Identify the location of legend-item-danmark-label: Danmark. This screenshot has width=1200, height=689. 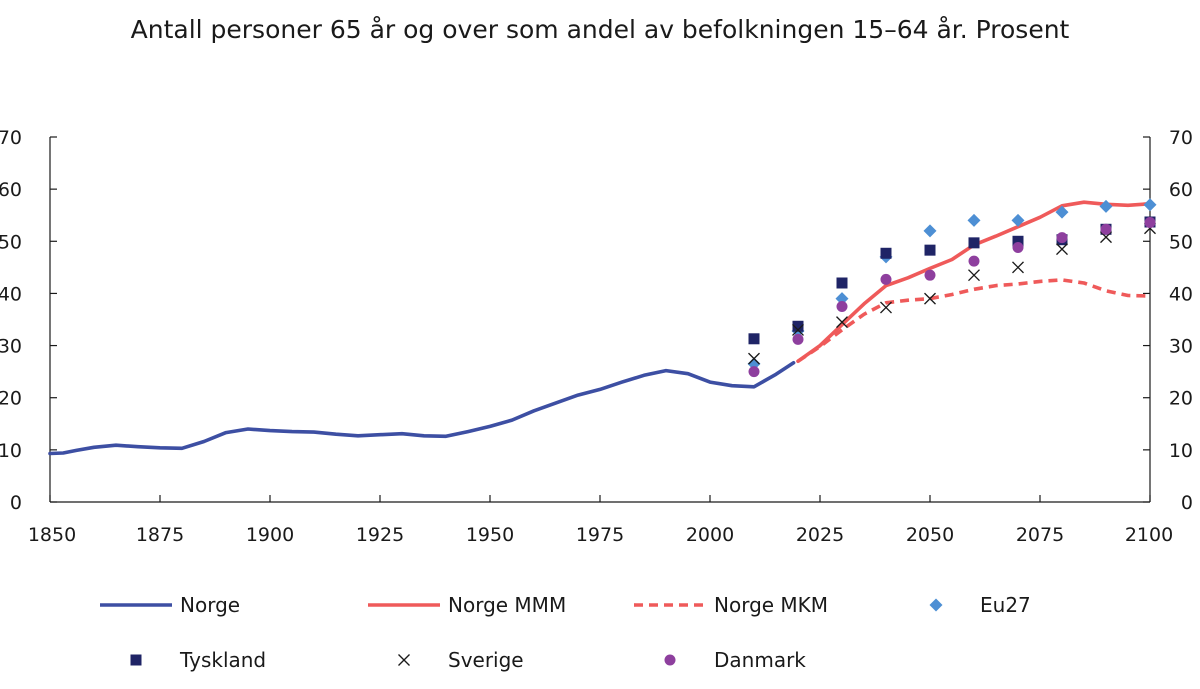
(760, 660).